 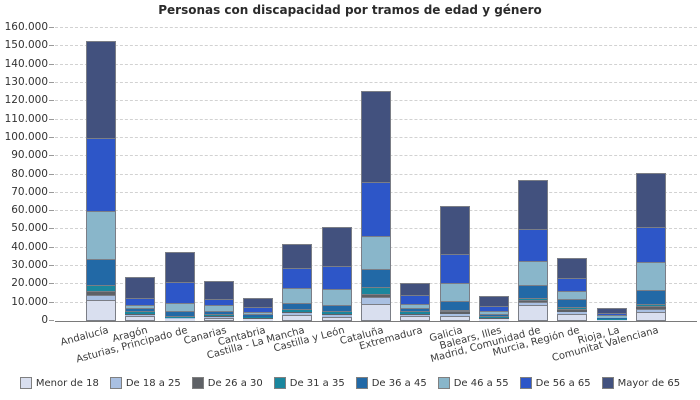 What do you see at coordinates (67, 383) in the screenshot?
I see `legend-label: Menor de 18` at bounding box center [67, 383].